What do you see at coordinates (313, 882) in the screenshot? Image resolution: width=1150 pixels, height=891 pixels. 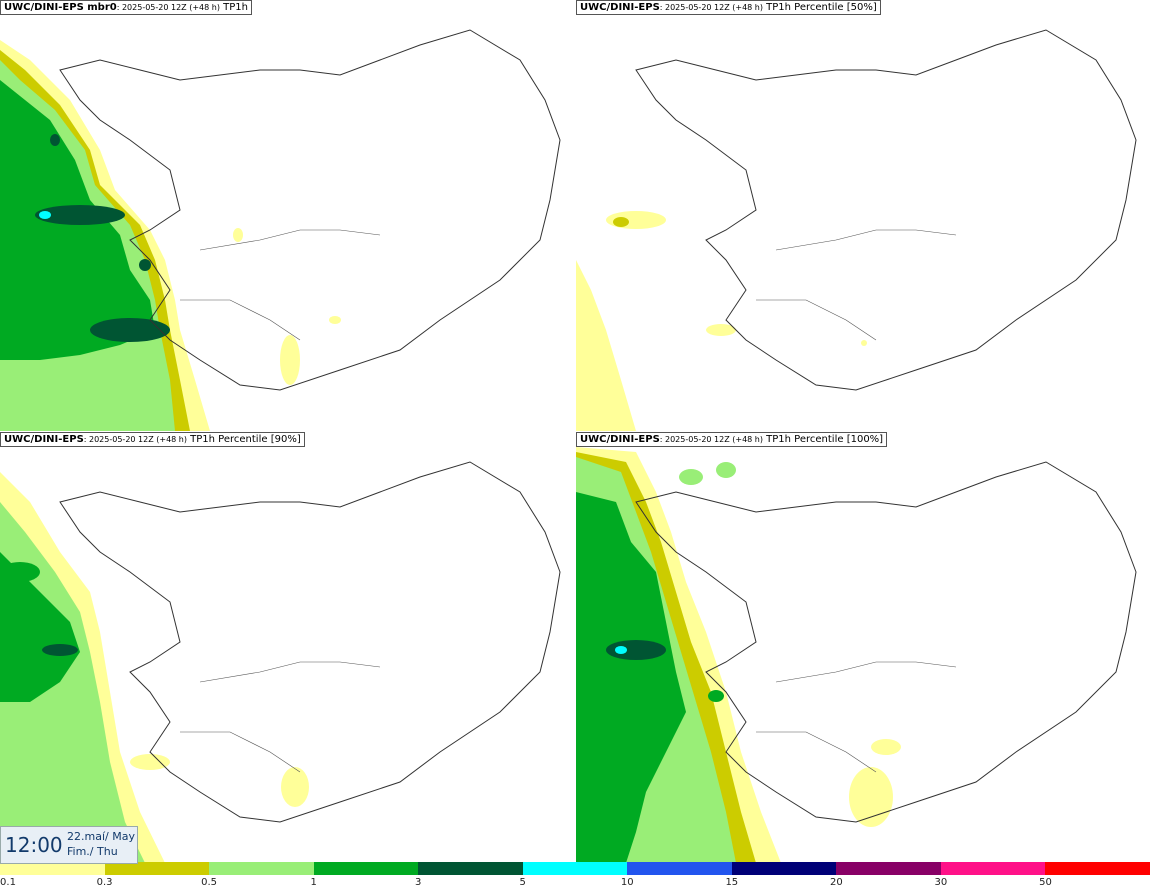 I see `legend-label: 1` at bounding box center [313, 882].